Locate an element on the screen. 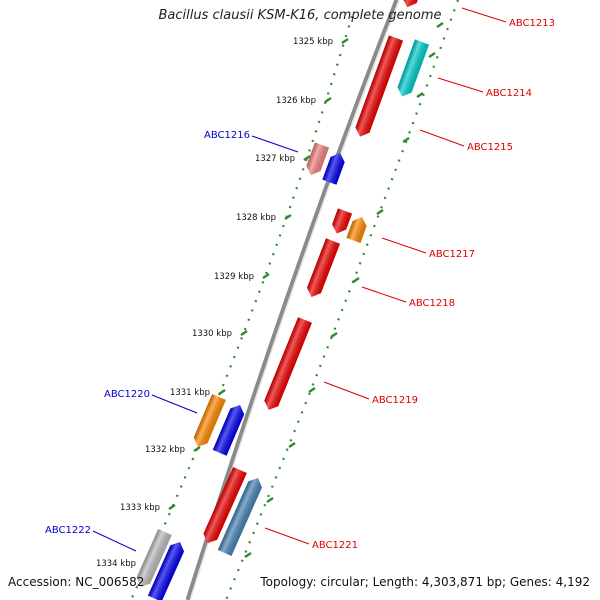 The width and height of the screenshot is (600, 600). gene-label: ABC1219 is located at coordinates (395, 400).